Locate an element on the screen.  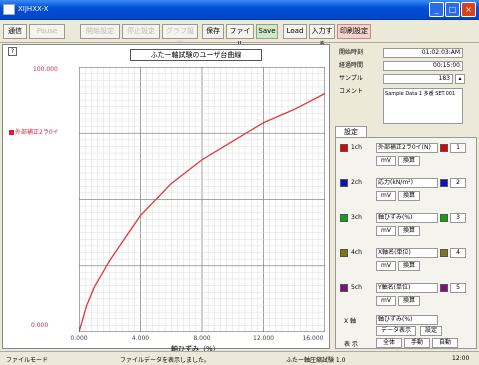
y-max-label: 100.000 is located at coordinates (45, 69).